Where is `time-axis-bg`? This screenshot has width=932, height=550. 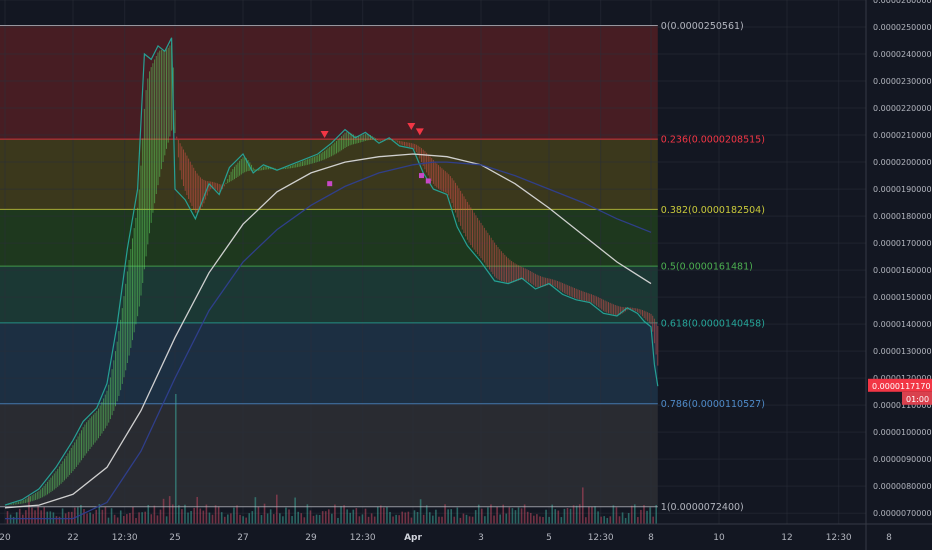 time-axis-bg is located at coordinates (466, 537).